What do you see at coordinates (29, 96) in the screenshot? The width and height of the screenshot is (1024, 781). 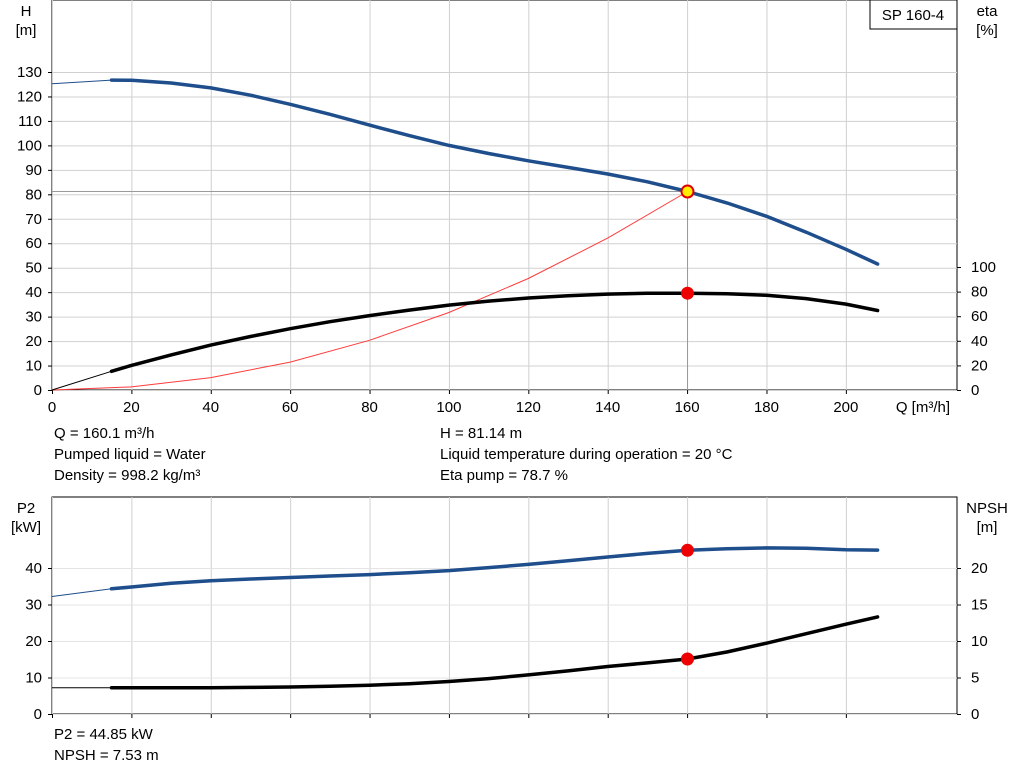 I see `y-left-tick-label: 120` at bounding box center [29, 96].